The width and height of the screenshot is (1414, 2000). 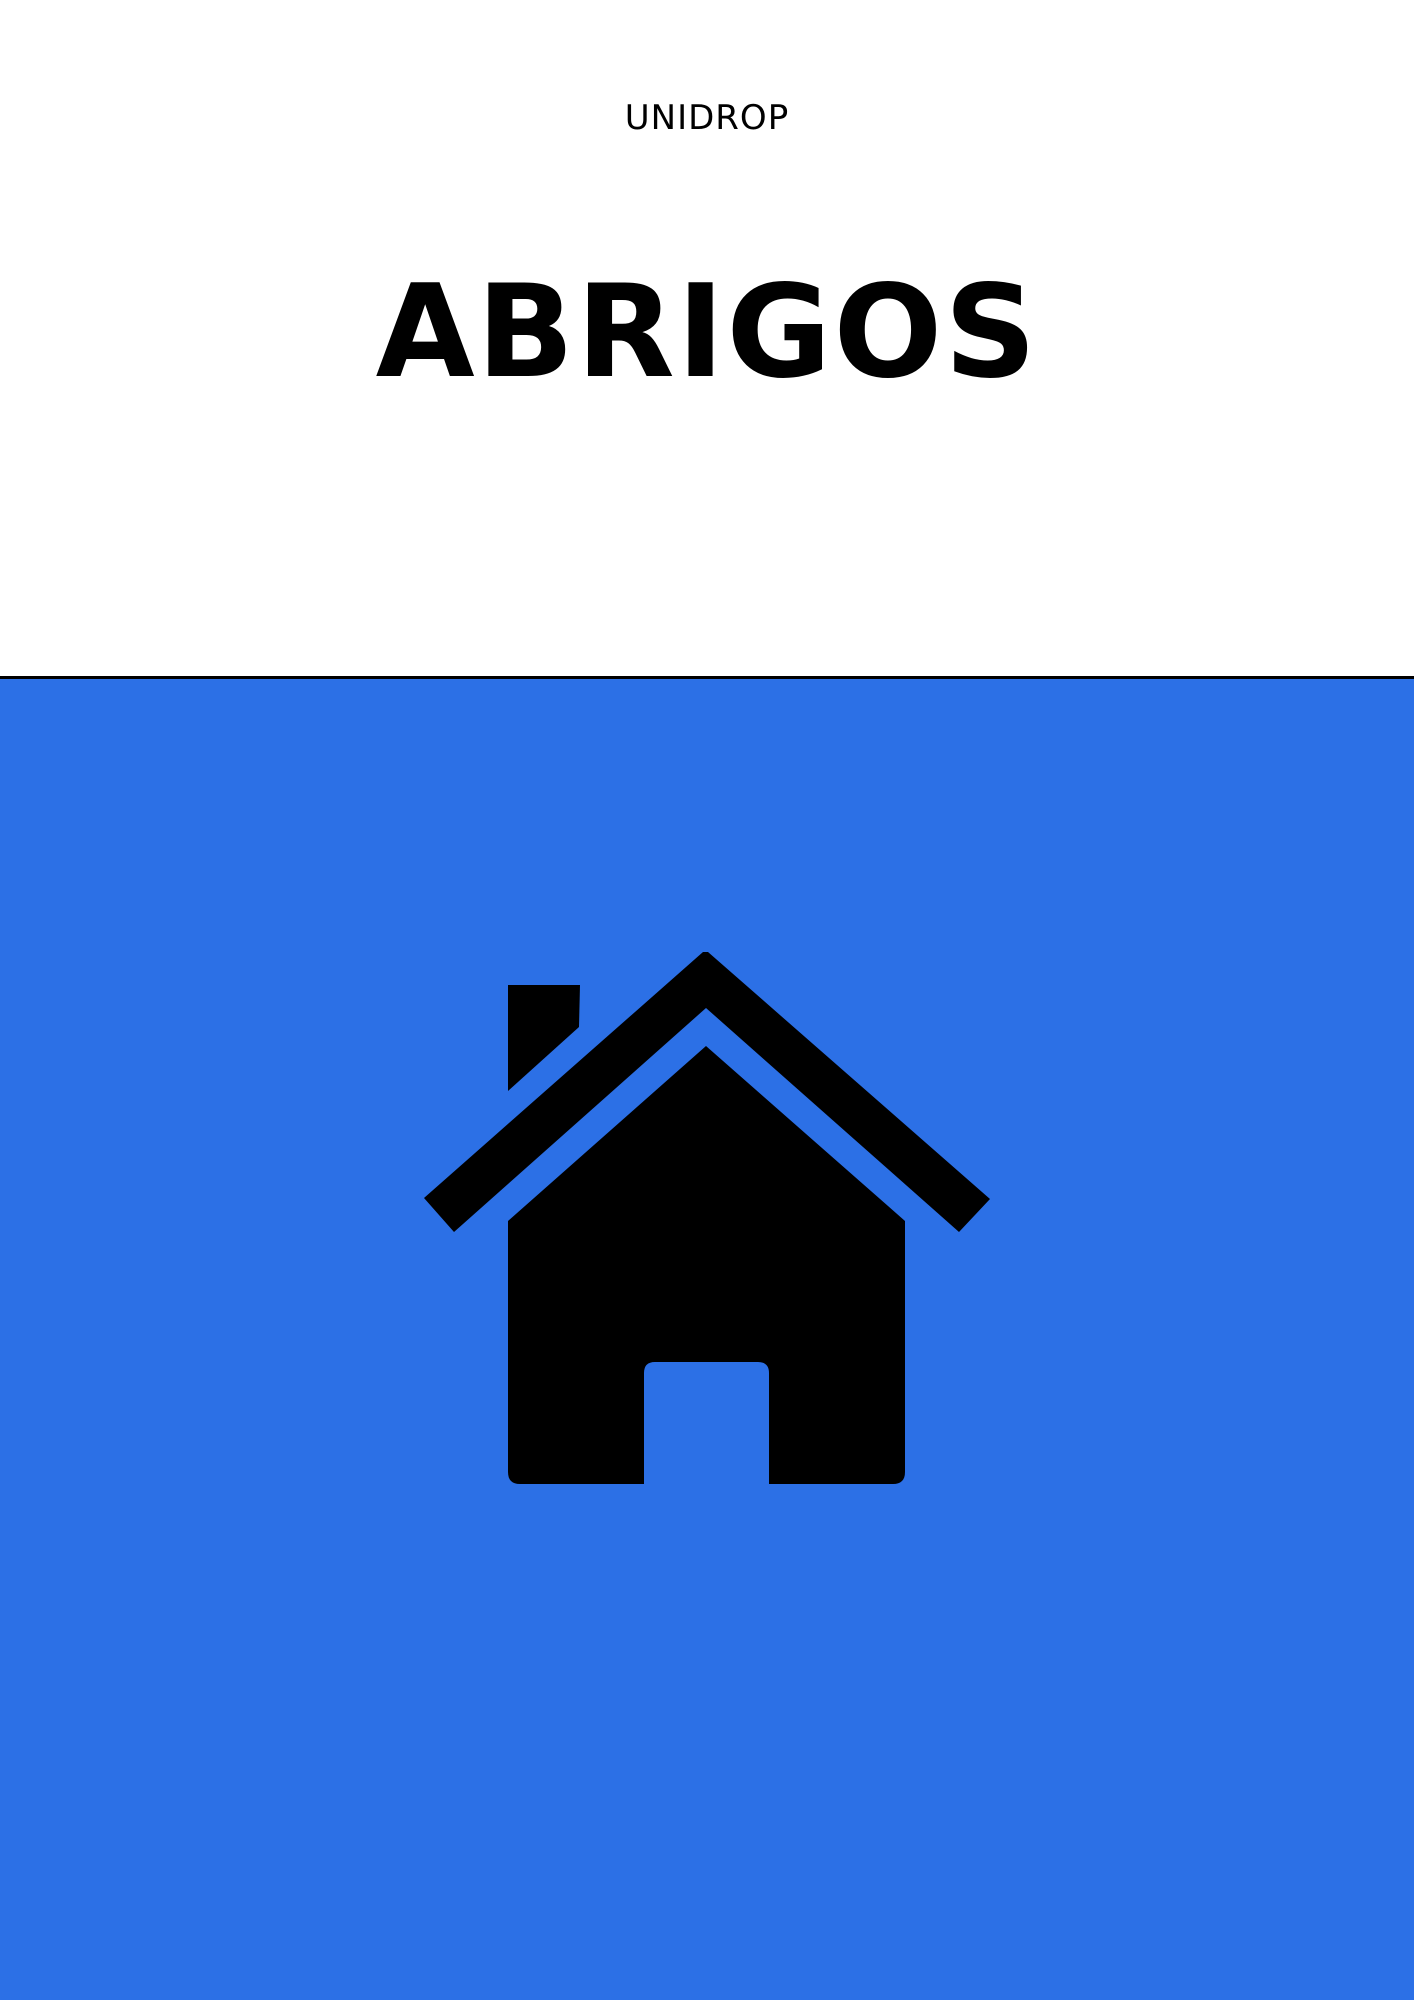 What do you see at coordinates (706, 1265) in the screenshot?
I see `house-body-shape` at bounding box center [706, 1265].